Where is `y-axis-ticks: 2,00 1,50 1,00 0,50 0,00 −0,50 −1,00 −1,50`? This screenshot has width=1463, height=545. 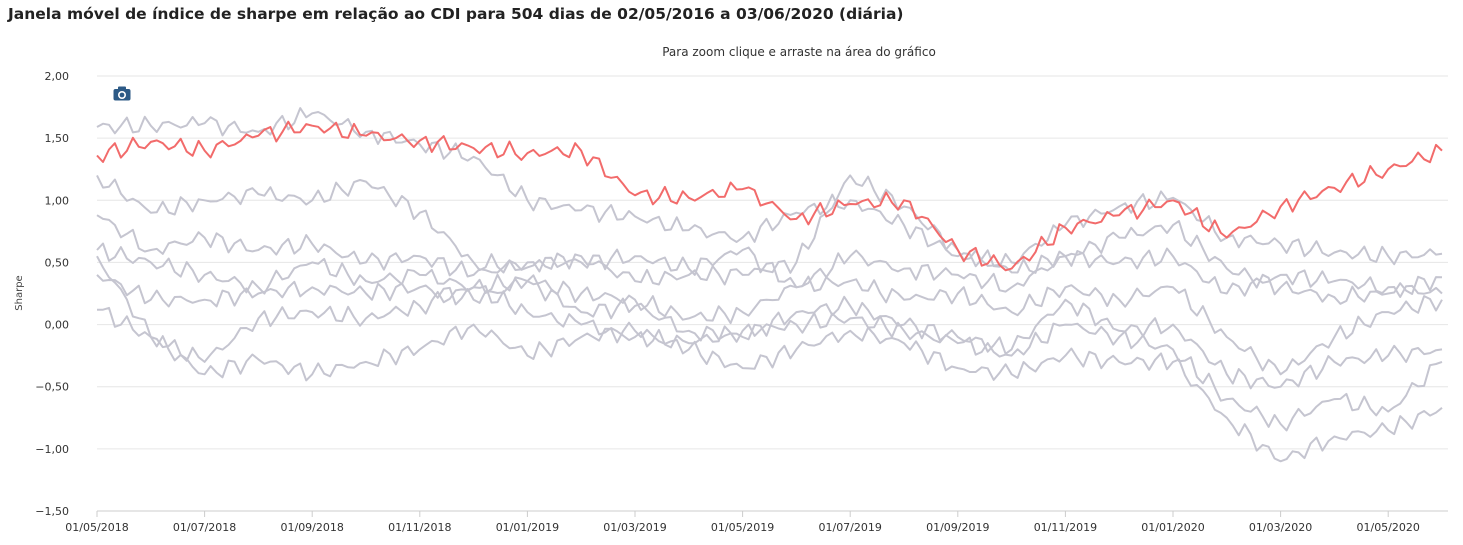
y-axis-ticks: 2,00 1,50 1,00 0,50 0,00 −0,50 −1,00 −1,50 is located at coordinates (52, 294).